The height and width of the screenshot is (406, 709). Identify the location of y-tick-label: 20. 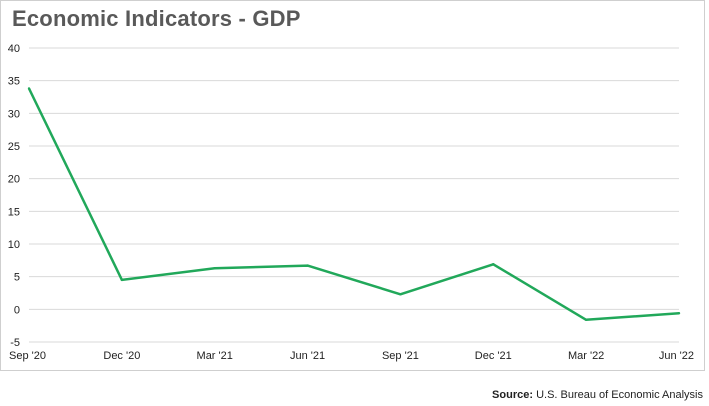
(14, 180).